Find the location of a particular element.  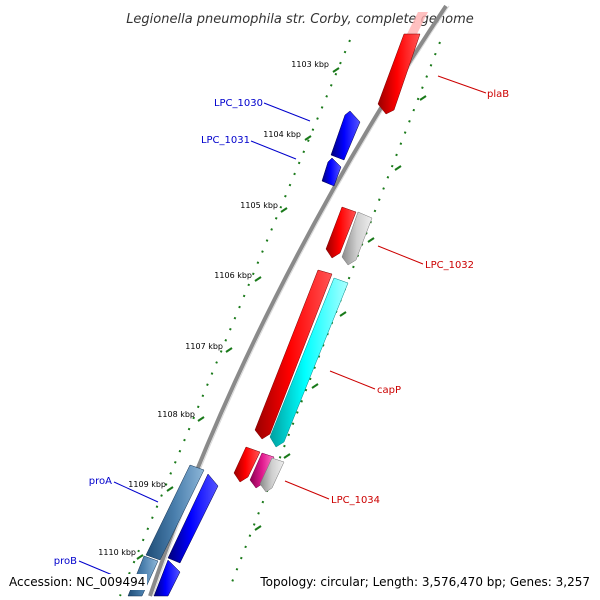

gene-lpc1030 is located at coordinates (345, 135).